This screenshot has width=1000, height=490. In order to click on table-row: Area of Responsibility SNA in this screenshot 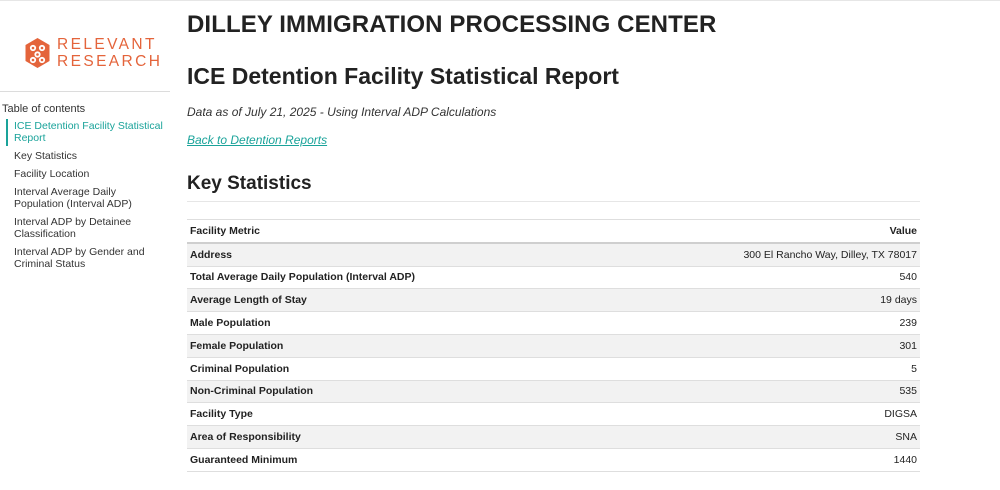, I will do `click(553, 437)`.